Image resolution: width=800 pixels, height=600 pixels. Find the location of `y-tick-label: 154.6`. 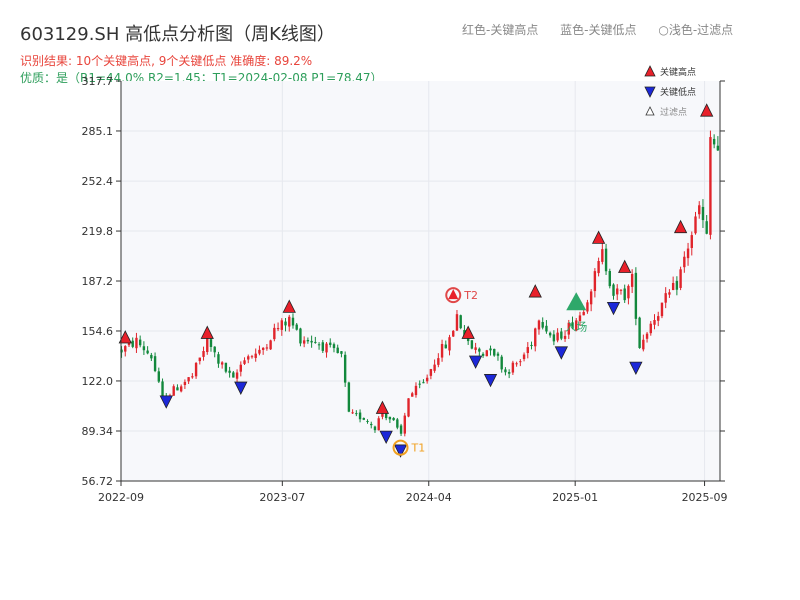

y-tick-label: 154.6 is located at coordinates (98, 331).